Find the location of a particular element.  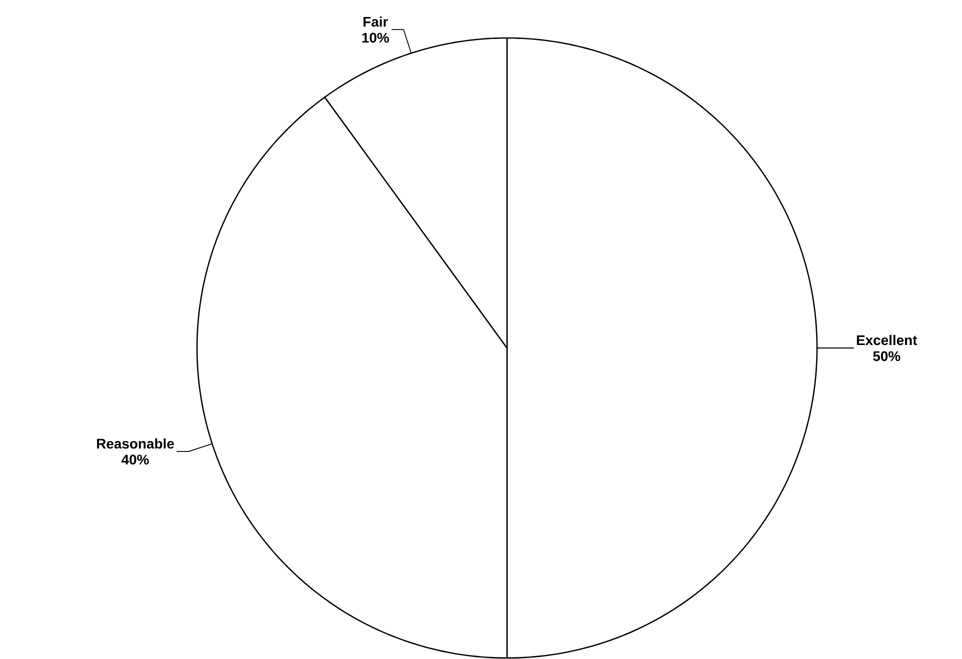

slice-label: Fair is located at coordinates (376, 21).